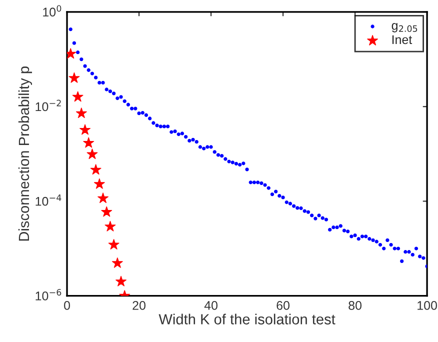  What do you see at coordinates (49, 294) in the screenshot?
I see `y-tick-label: 10$^{−6}$` at bounding box center [49, 294].